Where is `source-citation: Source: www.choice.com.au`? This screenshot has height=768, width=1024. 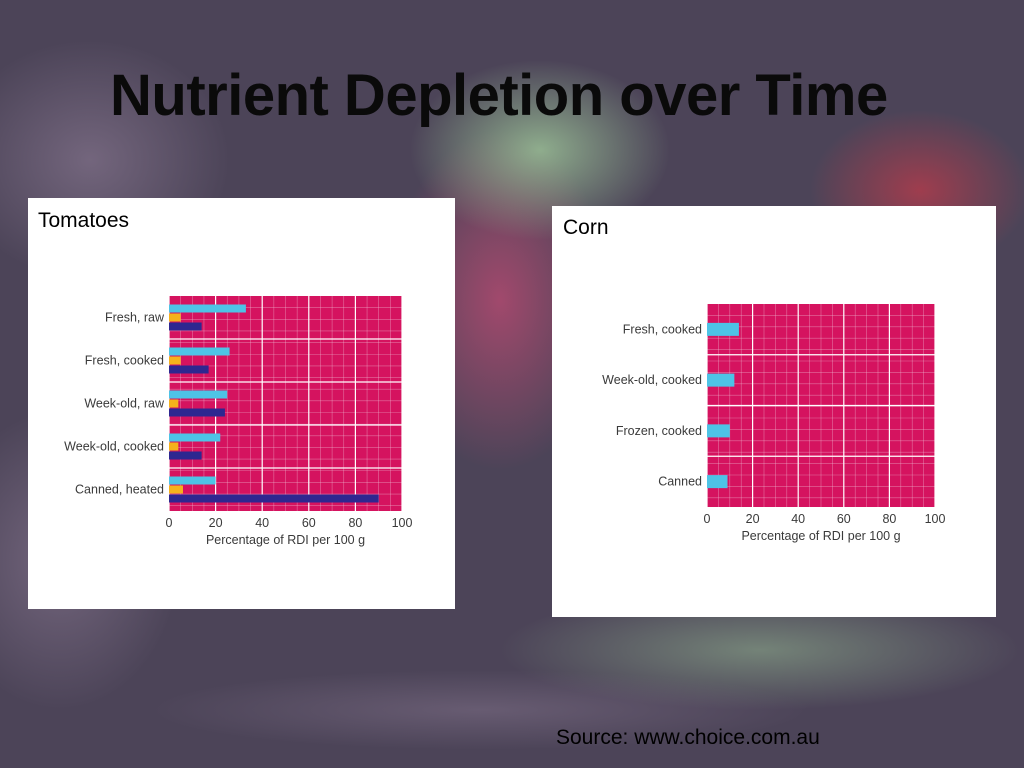 source-citation: Source: www.choice.com.au is located at coordinates (688, 737).